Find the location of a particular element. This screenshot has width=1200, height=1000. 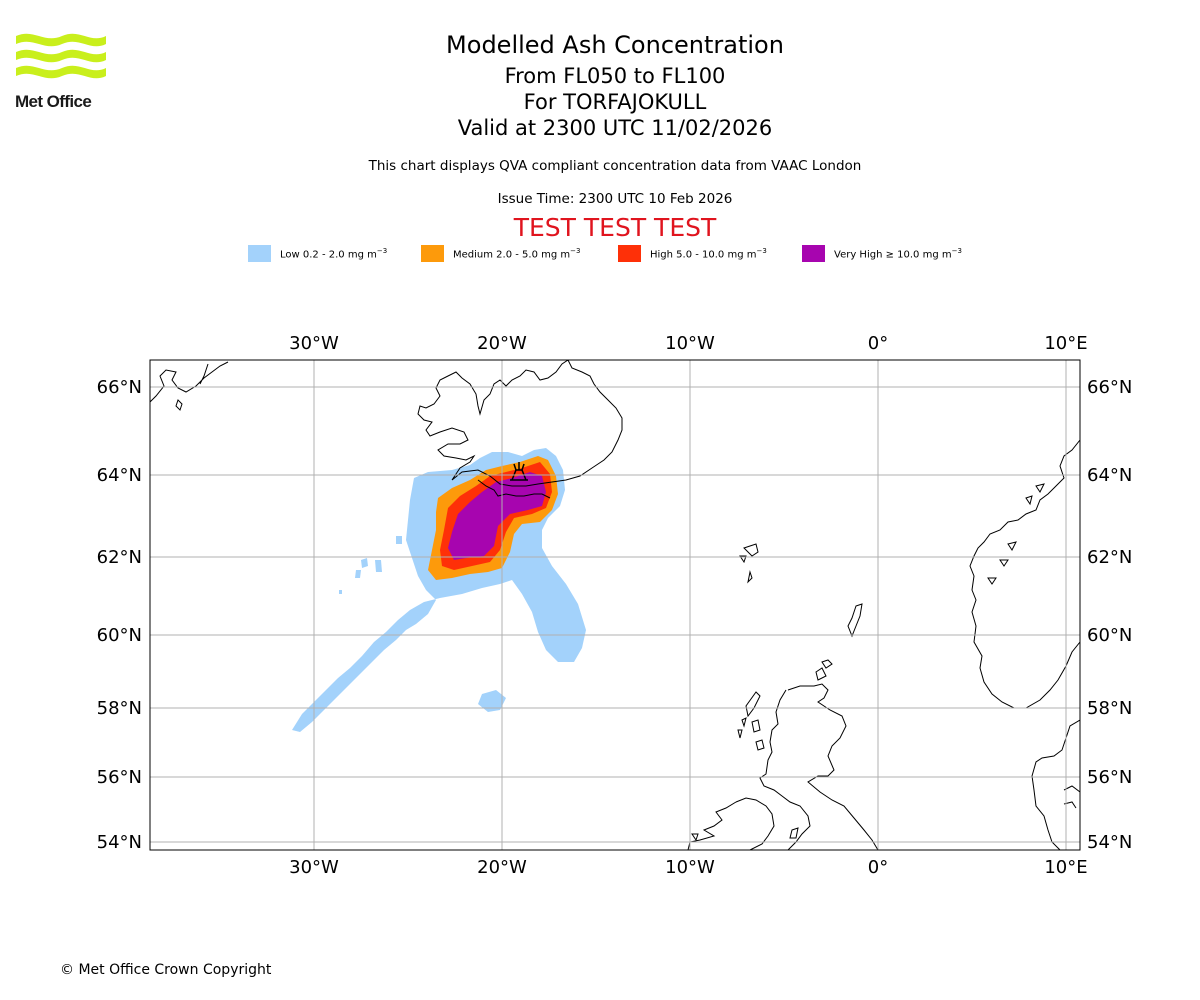

legend-exp-medium: −3 is located at coordinates (575, 251).